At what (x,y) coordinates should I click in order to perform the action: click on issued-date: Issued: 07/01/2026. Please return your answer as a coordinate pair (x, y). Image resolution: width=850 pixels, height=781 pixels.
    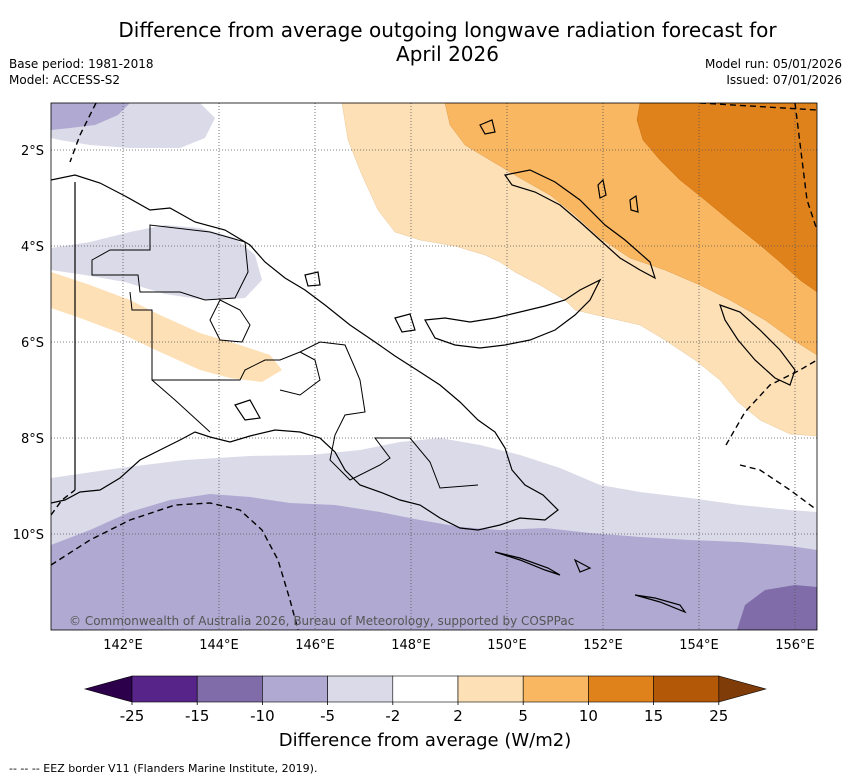
    Looking at the image, I should click on (784, 80).